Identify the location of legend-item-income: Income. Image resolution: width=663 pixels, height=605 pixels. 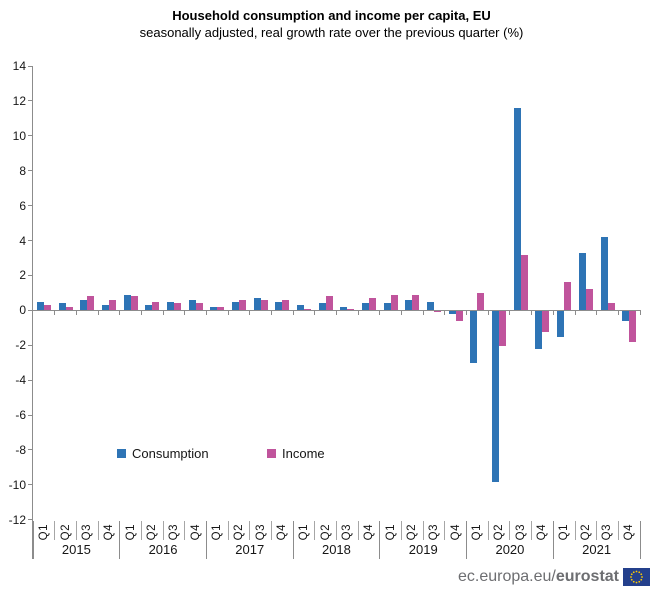
(296, 453).